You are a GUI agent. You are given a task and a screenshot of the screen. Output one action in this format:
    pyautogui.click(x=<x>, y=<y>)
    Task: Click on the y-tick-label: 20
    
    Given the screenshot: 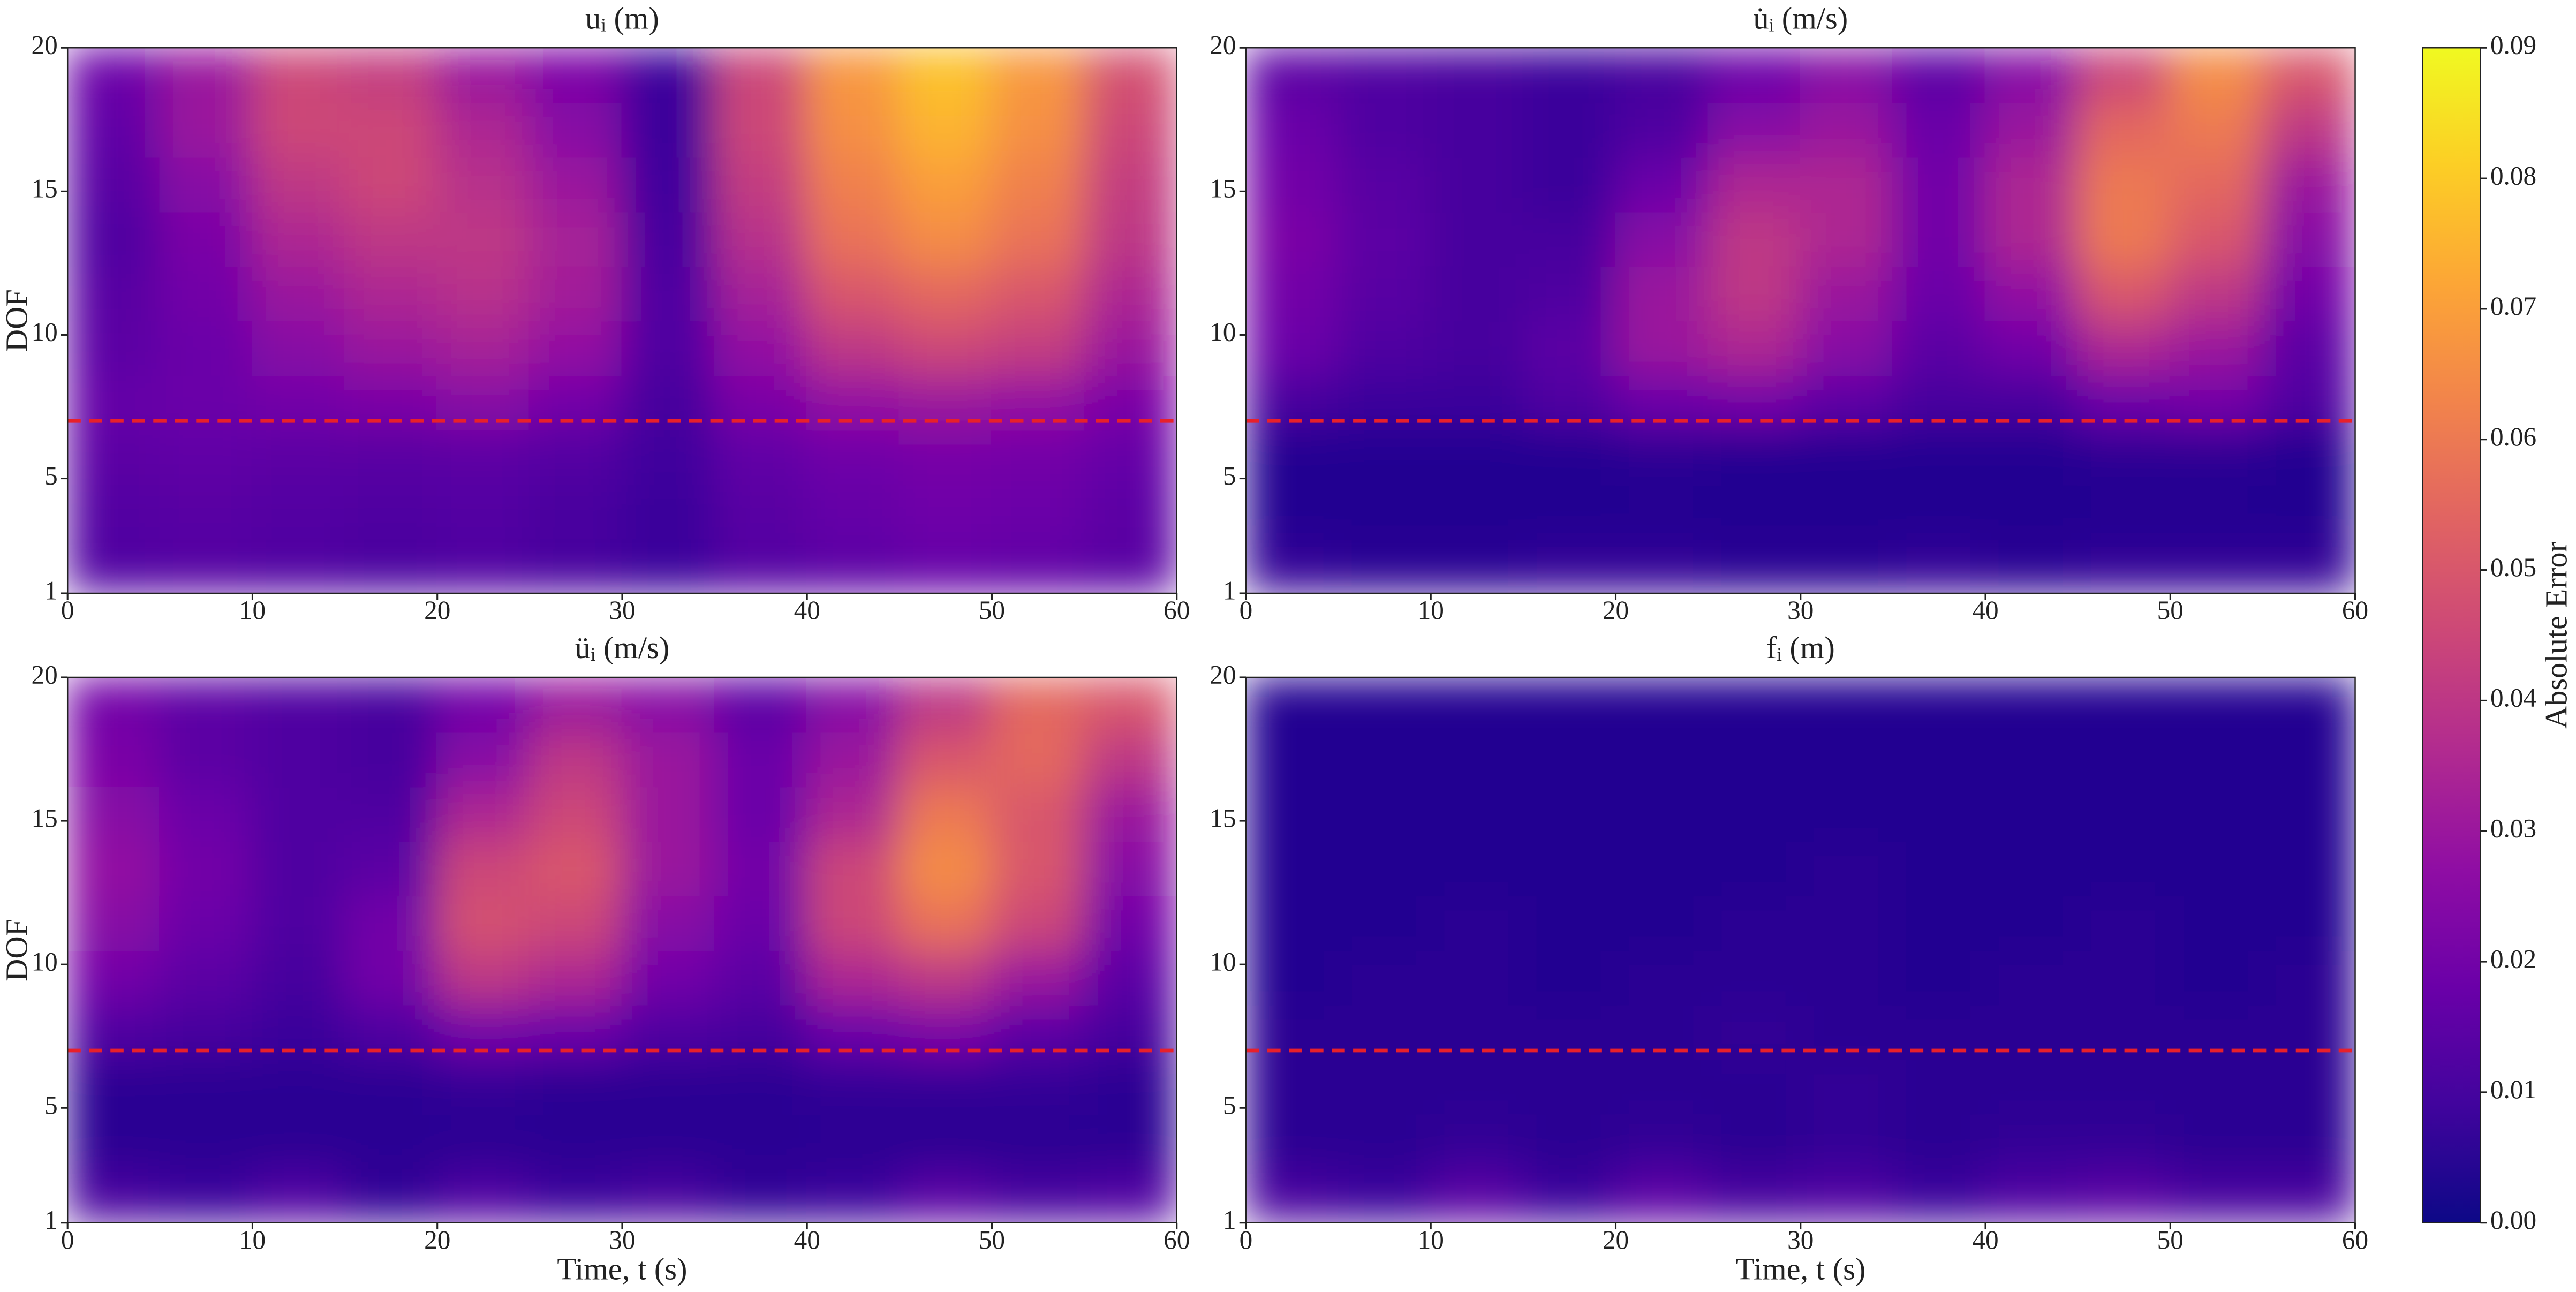 What is the action you would take?
    pyautogui.click(x=44, y=674)
    